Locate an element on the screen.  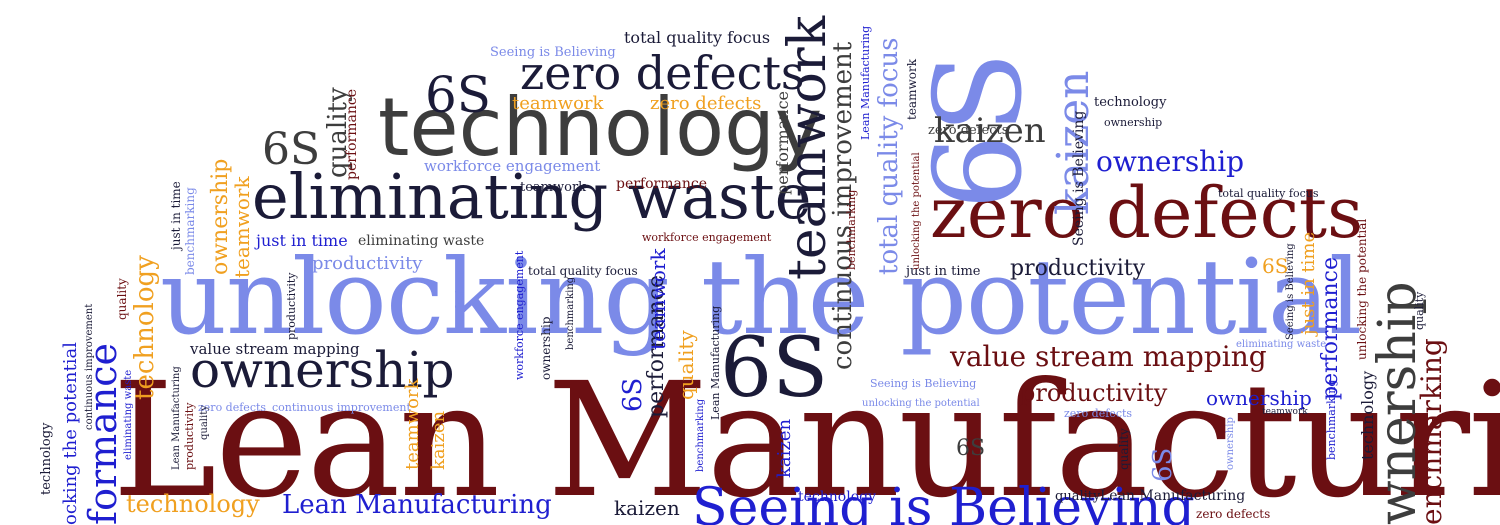
word-ocking-the-potential: ocking the potential is located at coordinates (70, 433).